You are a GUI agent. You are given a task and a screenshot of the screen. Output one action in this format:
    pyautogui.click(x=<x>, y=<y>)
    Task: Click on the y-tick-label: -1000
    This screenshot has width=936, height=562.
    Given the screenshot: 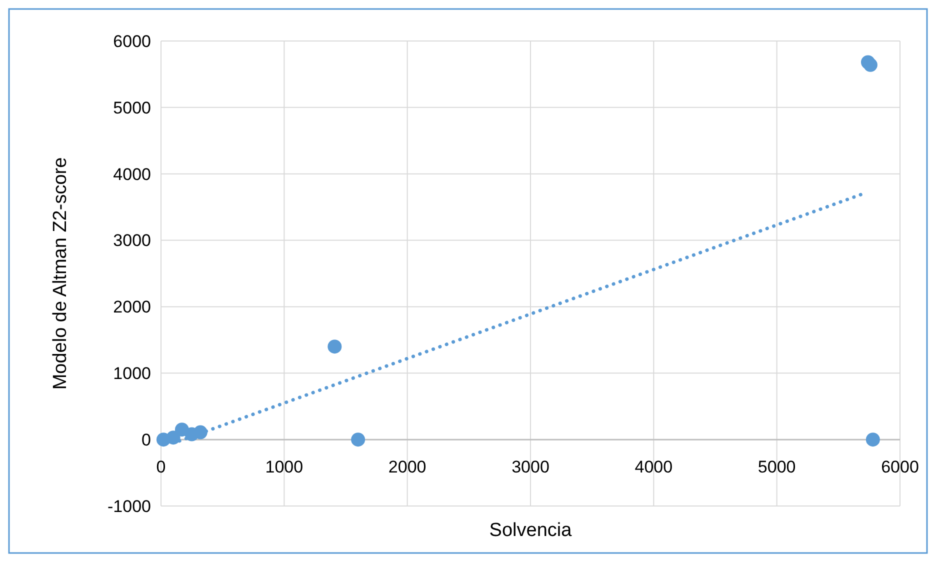 What is the action you would take?
    pyautogui.click(x=129, y=506)
    